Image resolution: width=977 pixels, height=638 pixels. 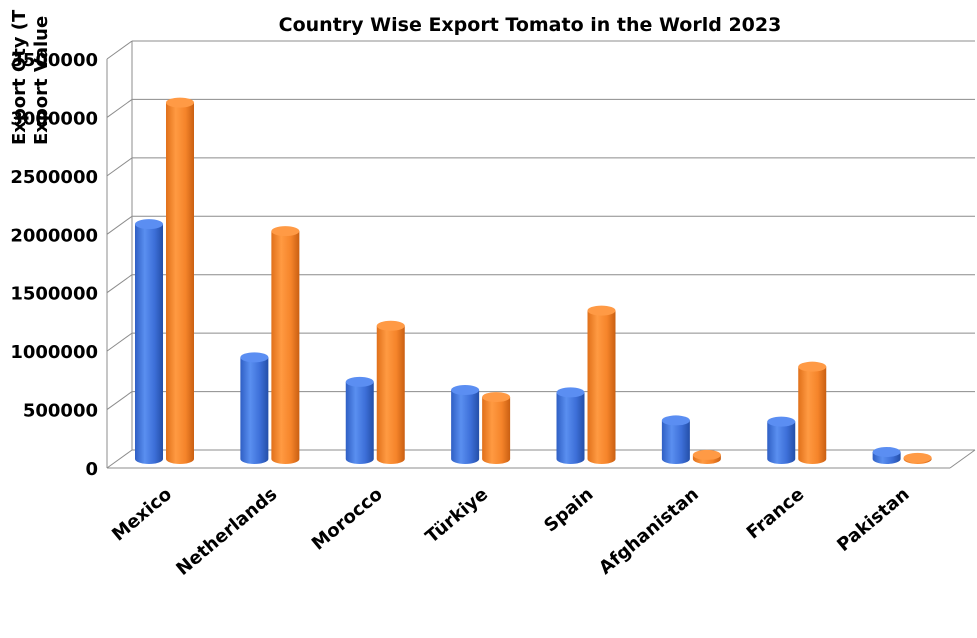 I want to click on x-tick-label: Pakistan, so click(x=873, y=520).